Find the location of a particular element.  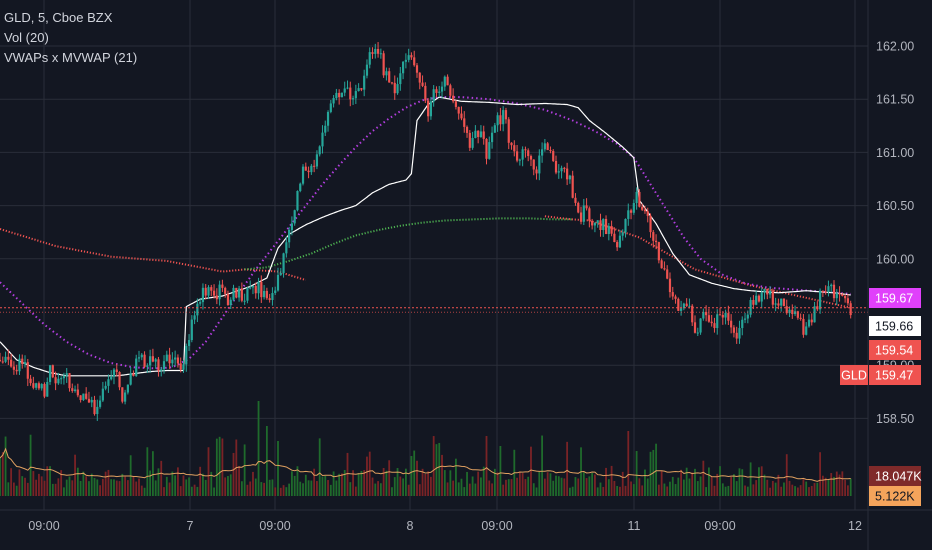

legend-volume: Vol (20) is located at coordinates (26, 37).